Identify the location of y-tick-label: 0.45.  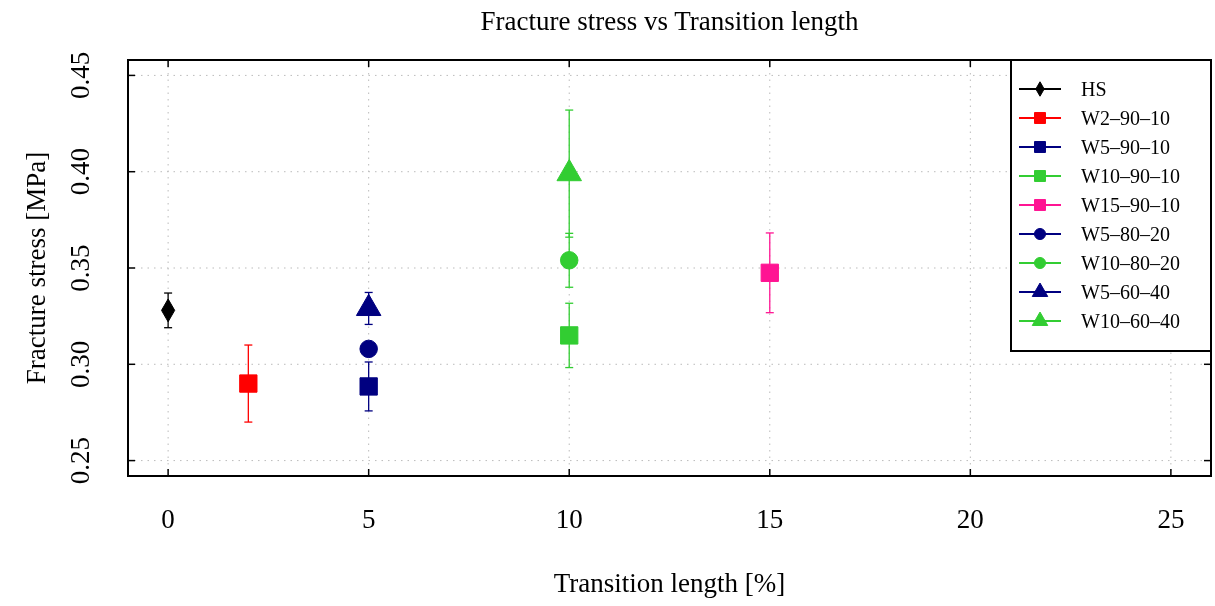
(80, 75).